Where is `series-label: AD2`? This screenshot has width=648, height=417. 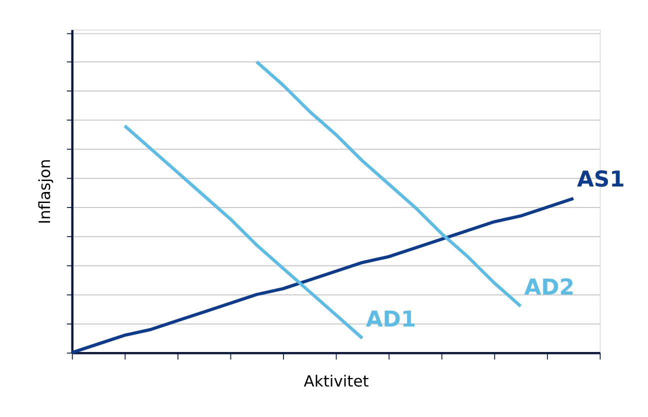
series-label: AD2 is located at coordinates (549, 287).